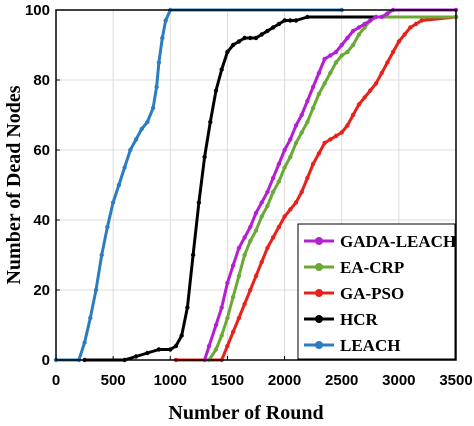 The height and width of the screenshot is (426, 474). I want to click on y-axis-title: Number of Dead Nodes, so click(14, 184).